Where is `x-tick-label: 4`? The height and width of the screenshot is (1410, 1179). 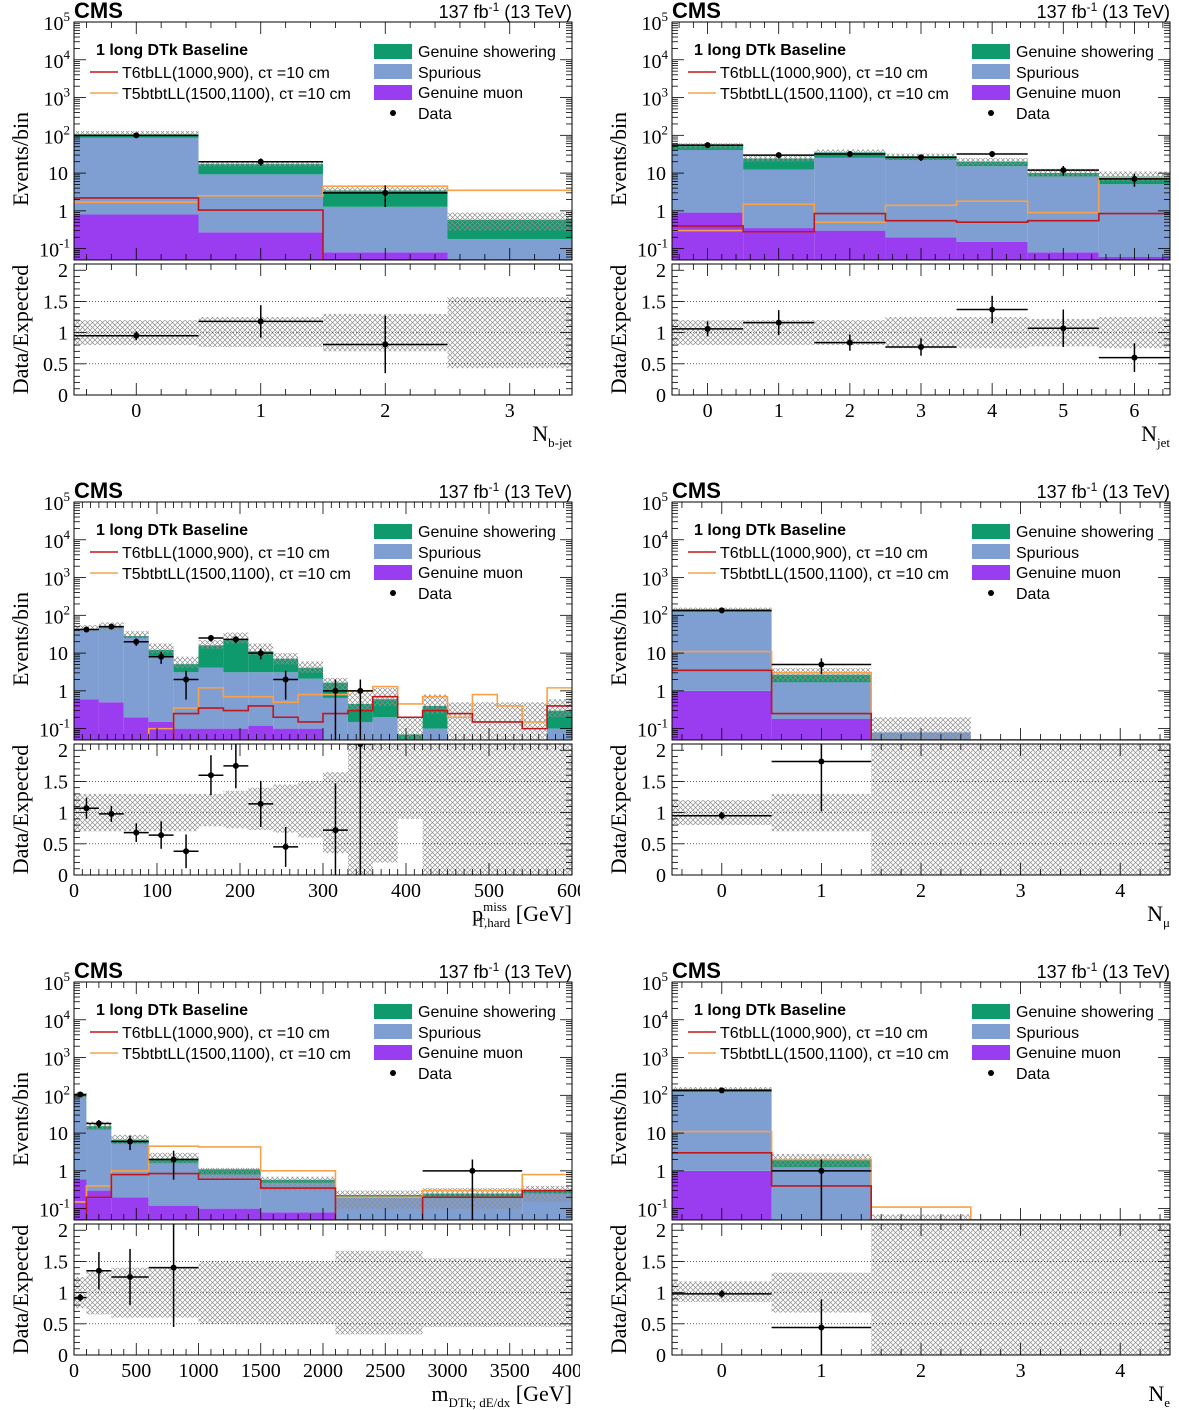
x-tick-label: 4 is located at coordinates (992, 411).